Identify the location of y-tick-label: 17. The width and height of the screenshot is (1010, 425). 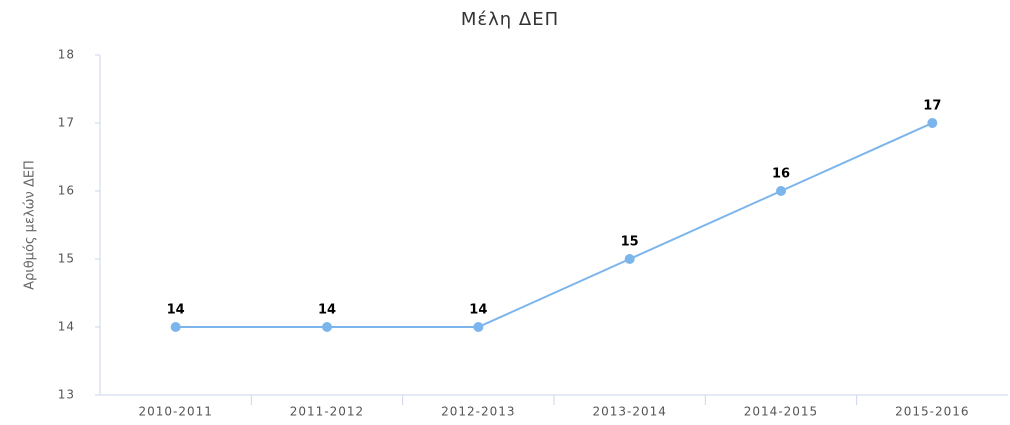
(66, 123).